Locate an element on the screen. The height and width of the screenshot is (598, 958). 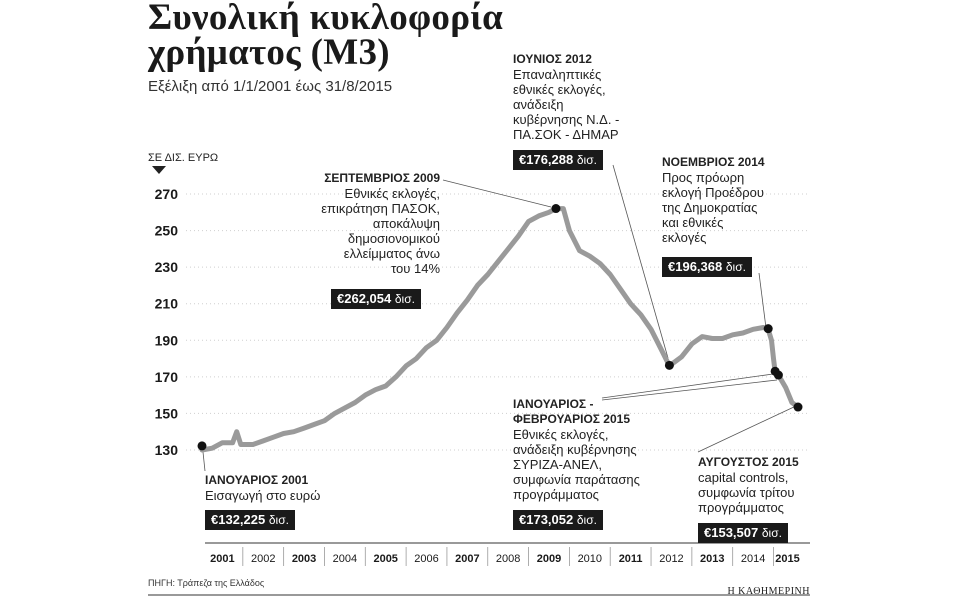
x-tick-label-2013: 2013 is located at coordinates (712, 559).